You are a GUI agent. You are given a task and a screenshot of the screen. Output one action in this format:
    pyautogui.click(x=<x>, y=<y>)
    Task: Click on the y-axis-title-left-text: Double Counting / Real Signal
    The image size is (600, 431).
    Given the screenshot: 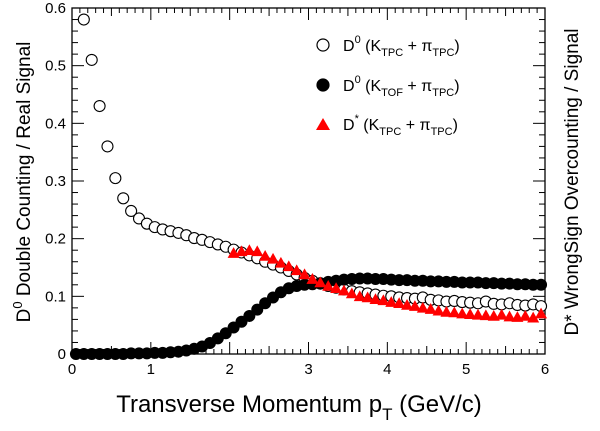 What is the action you would take?
    pyautogui.click(x=24, y=172)
    